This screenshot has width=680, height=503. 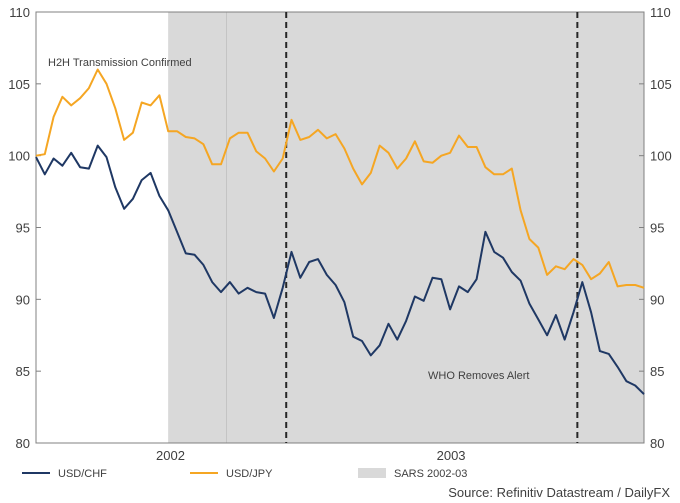 I want to click on y-tick-label-left: 110, so click(x=19, y=12).